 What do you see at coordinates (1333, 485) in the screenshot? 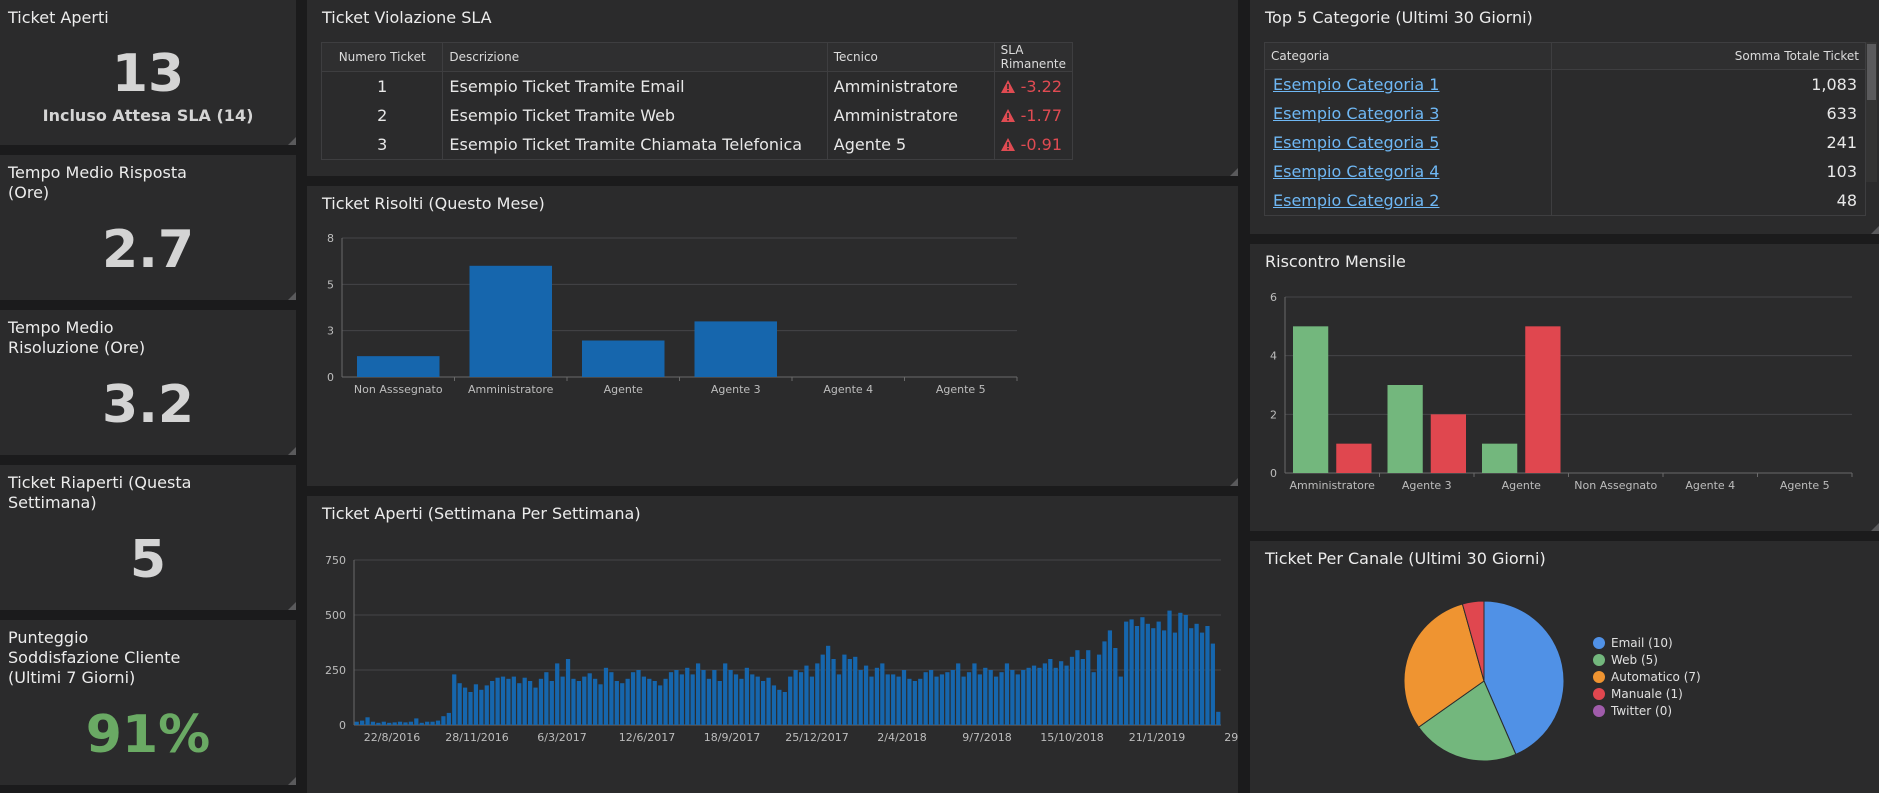
I see `x-tick-label: Amministratore` at bounding box center [1333, 485].